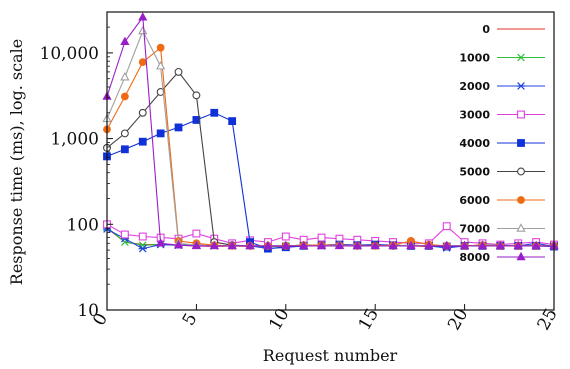  What do you see at coordinates (502, 229) in the screenshot?
I see `legend-item-7000: 7000` at bounding box center [502, 229].